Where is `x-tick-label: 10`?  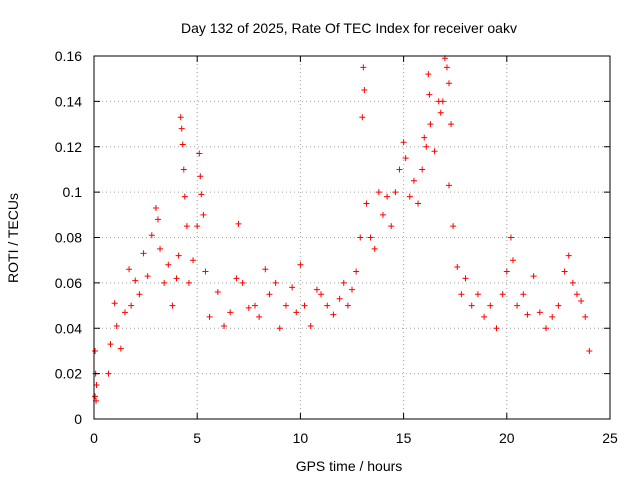 x-tick-label: 10 is located at coordinates (301, 438).